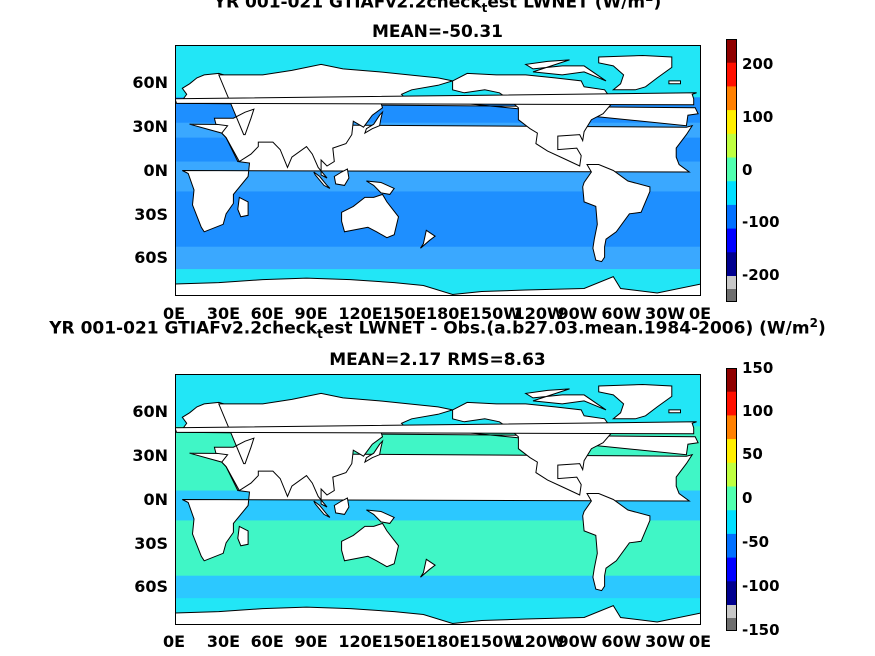  I want to click on panel1-title-sub: t, so click(484, 8).